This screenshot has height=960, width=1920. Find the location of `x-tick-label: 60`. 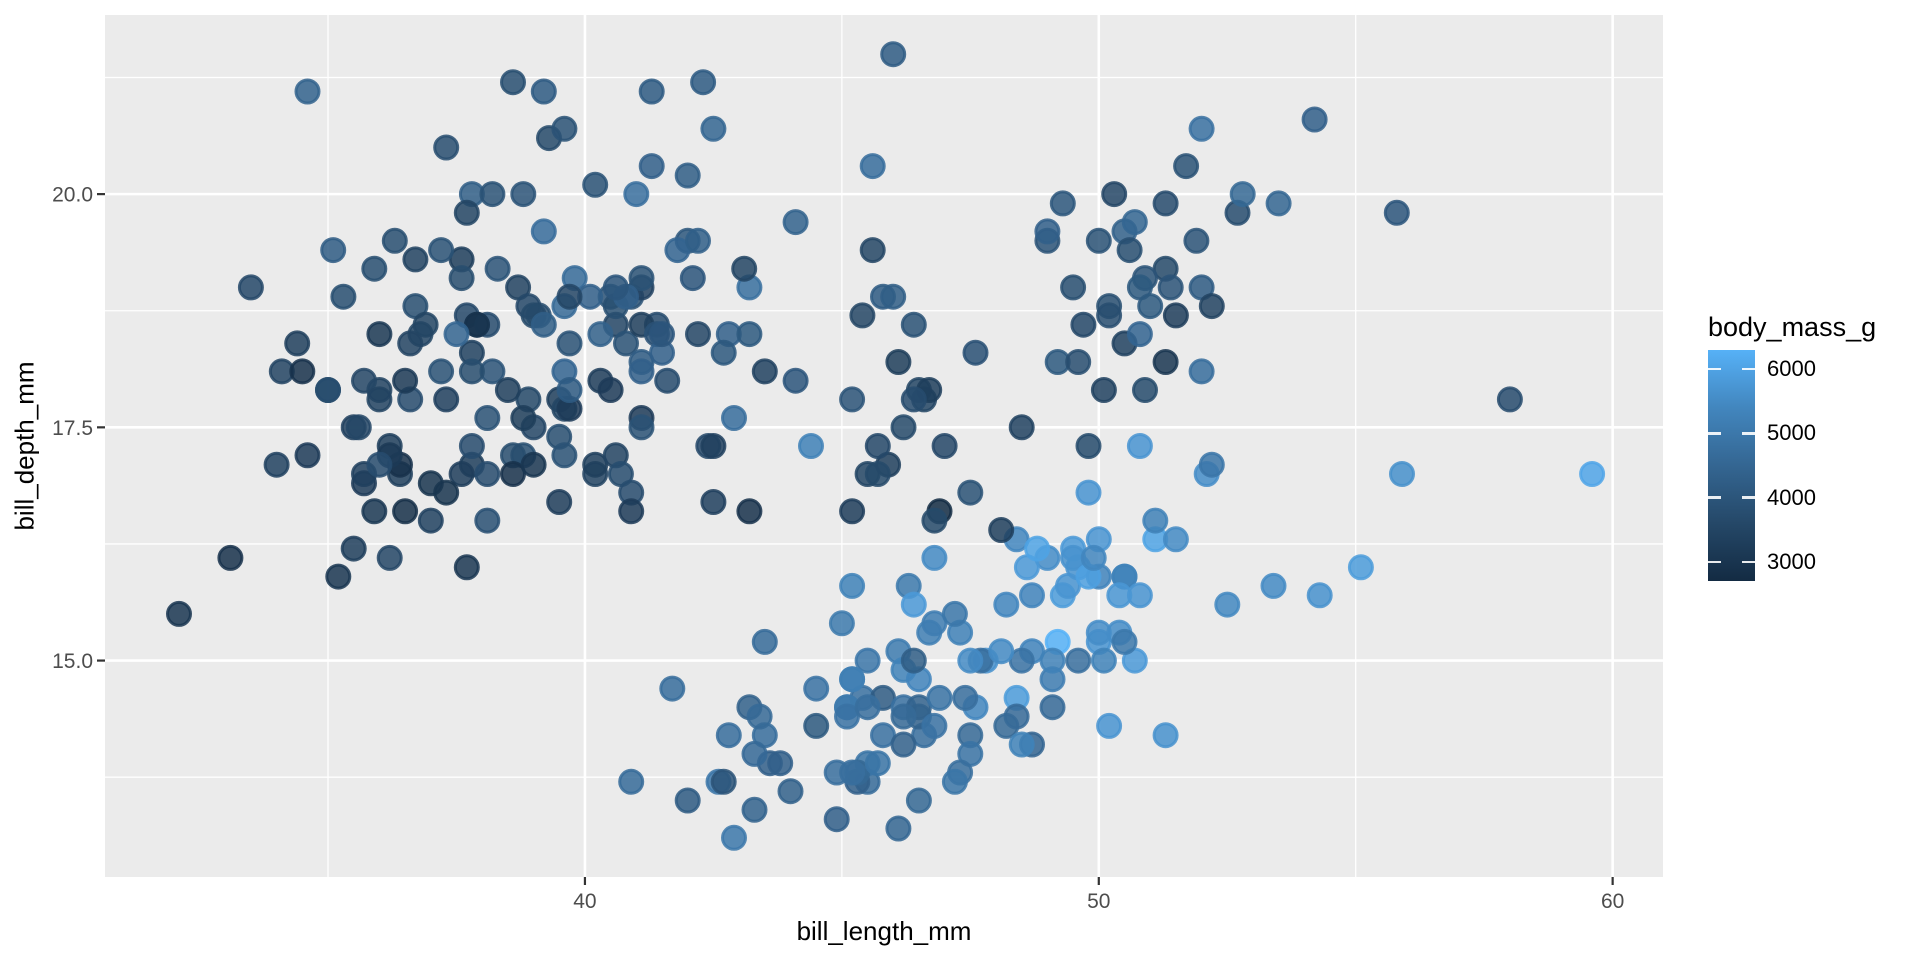

x-tick-label: 60 is located at coordinates (1612, 901).